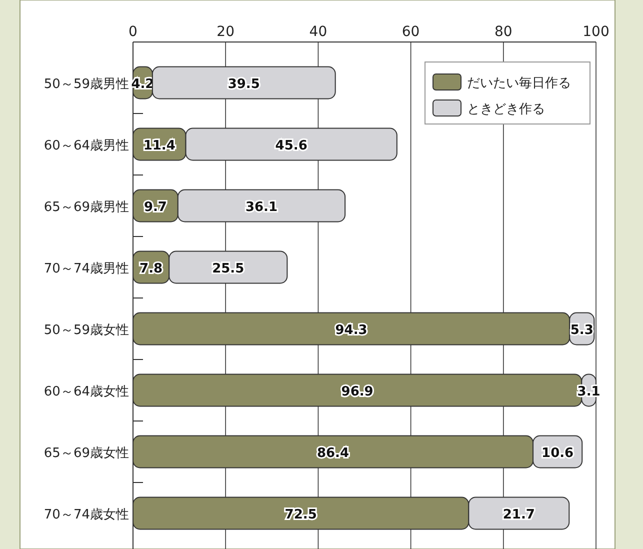  Describe the element at coordinates (506, 109) in the screenshot. I see `legend-label: ときどき作る` at that location.